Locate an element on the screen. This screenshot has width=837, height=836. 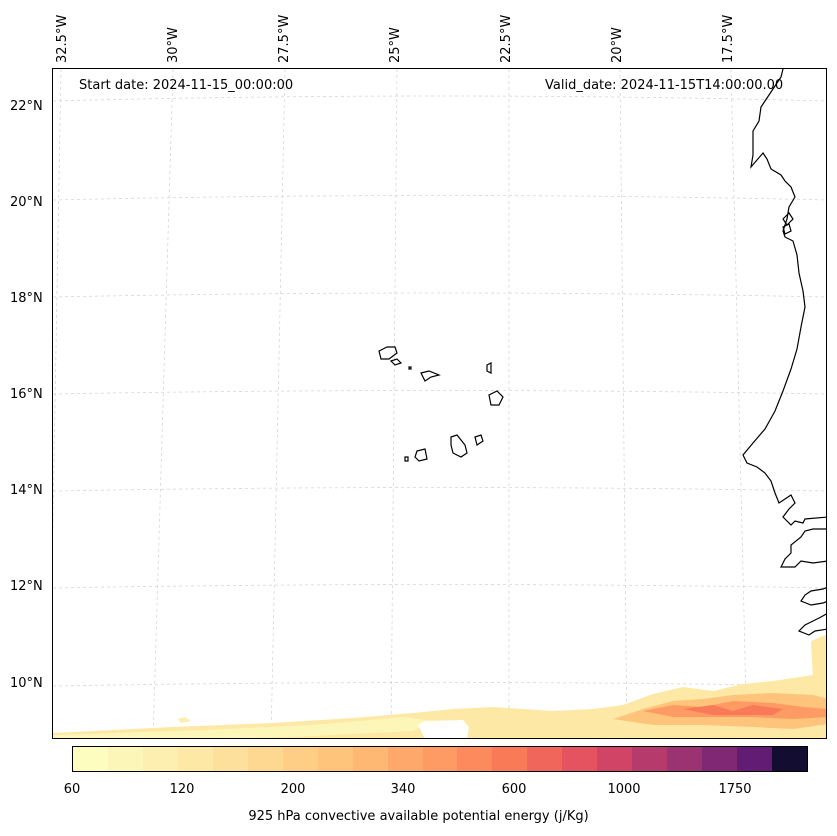
cape-region-high is located at coordinates (734, 710).